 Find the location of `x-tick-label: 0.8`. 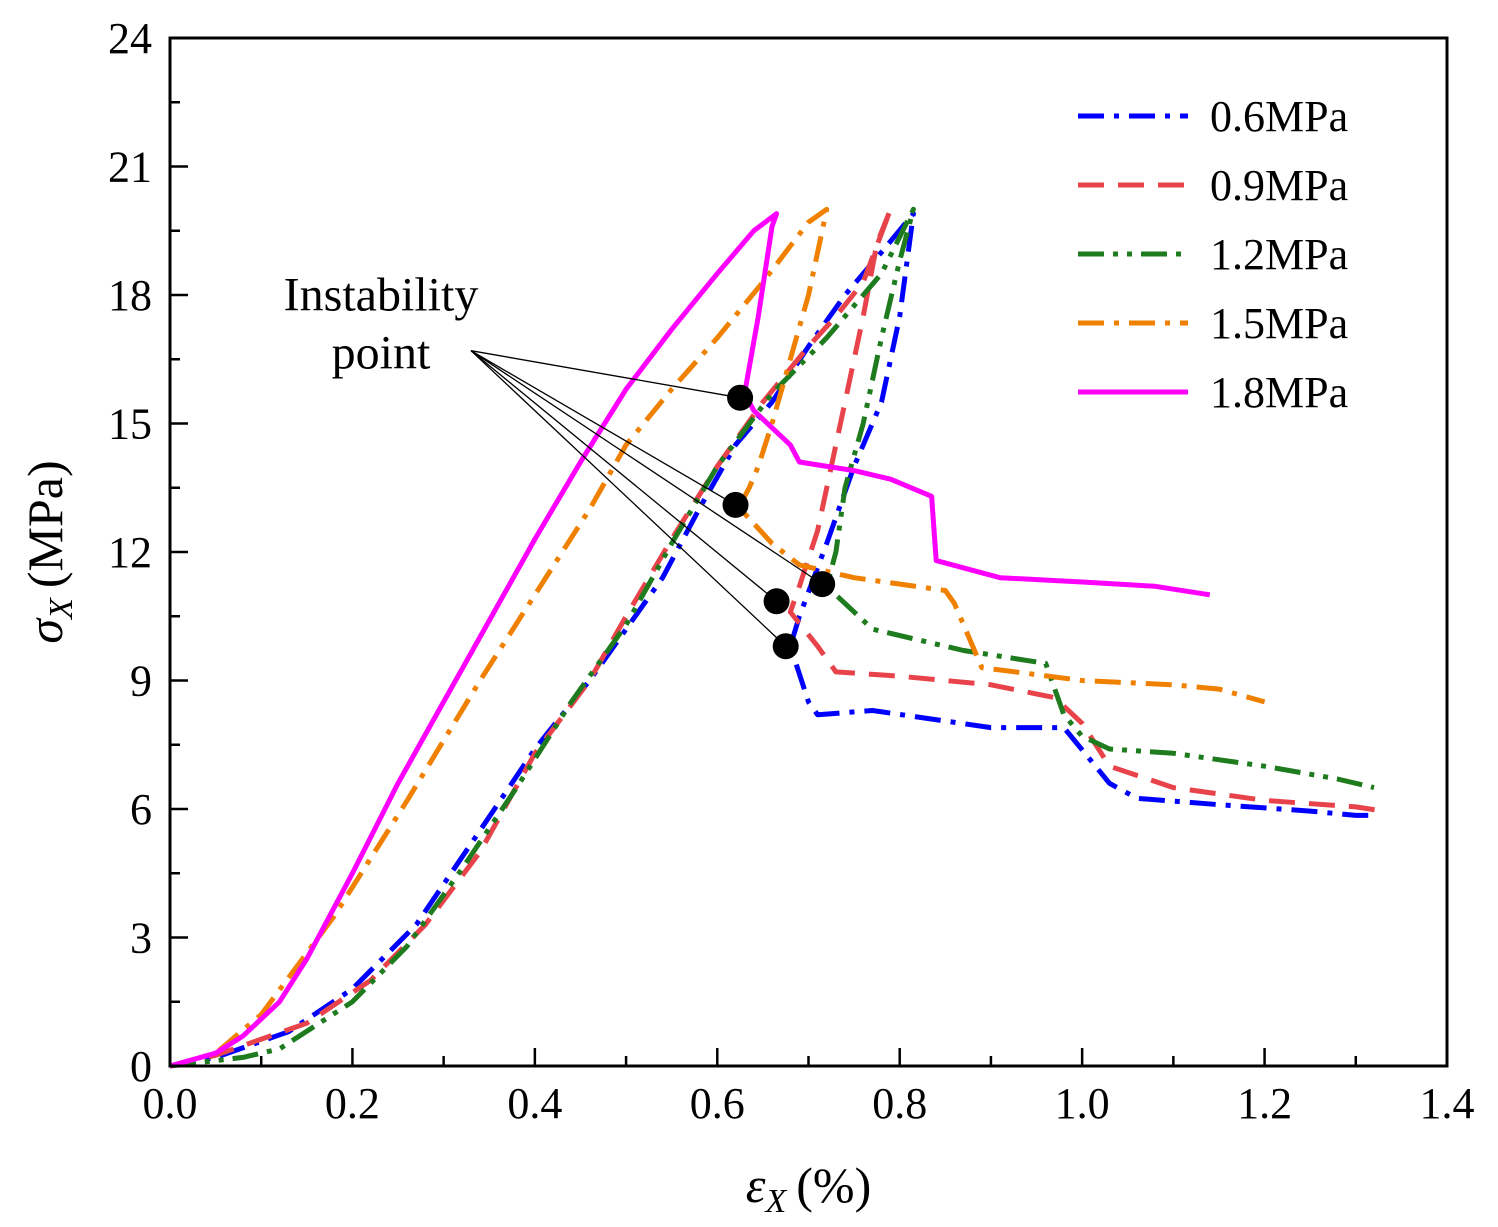

x-tick-label: 0.8 is located at coordinates (899, 1103).